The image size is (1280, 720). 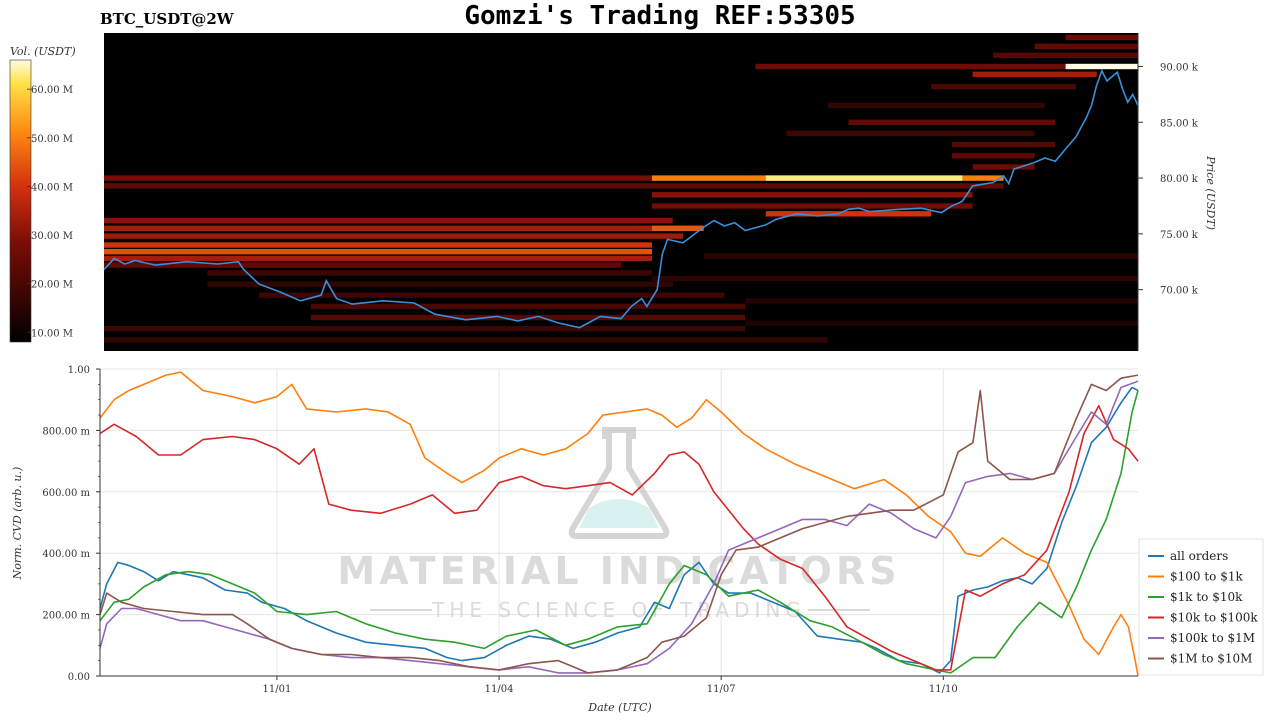 I want to click on colorbar-label: Vol. (USDT), so click(x=43, y=51).